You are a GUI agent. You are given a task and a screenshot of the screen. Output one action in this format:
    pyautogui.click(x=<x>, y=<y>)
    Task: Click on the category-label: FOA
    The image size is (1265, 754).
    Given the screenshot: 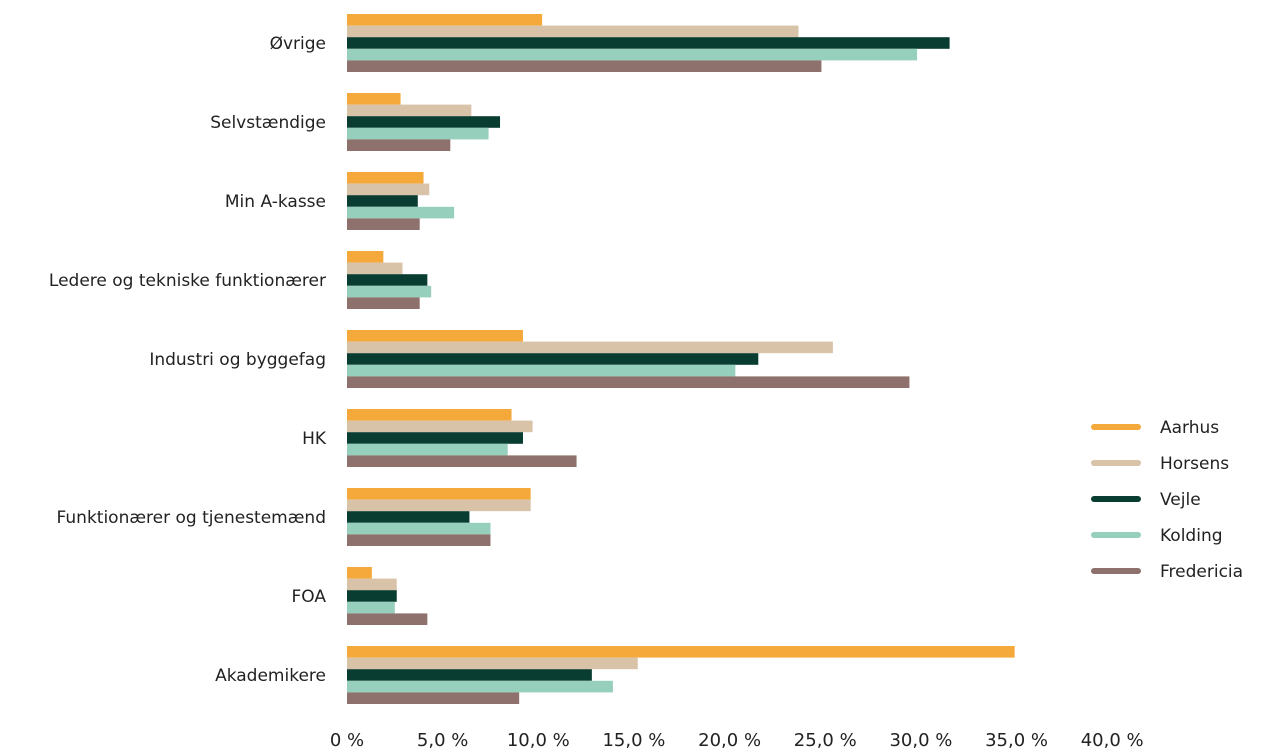 What is the action you would take?
    pyautogui.click(x=309, y=597)
    